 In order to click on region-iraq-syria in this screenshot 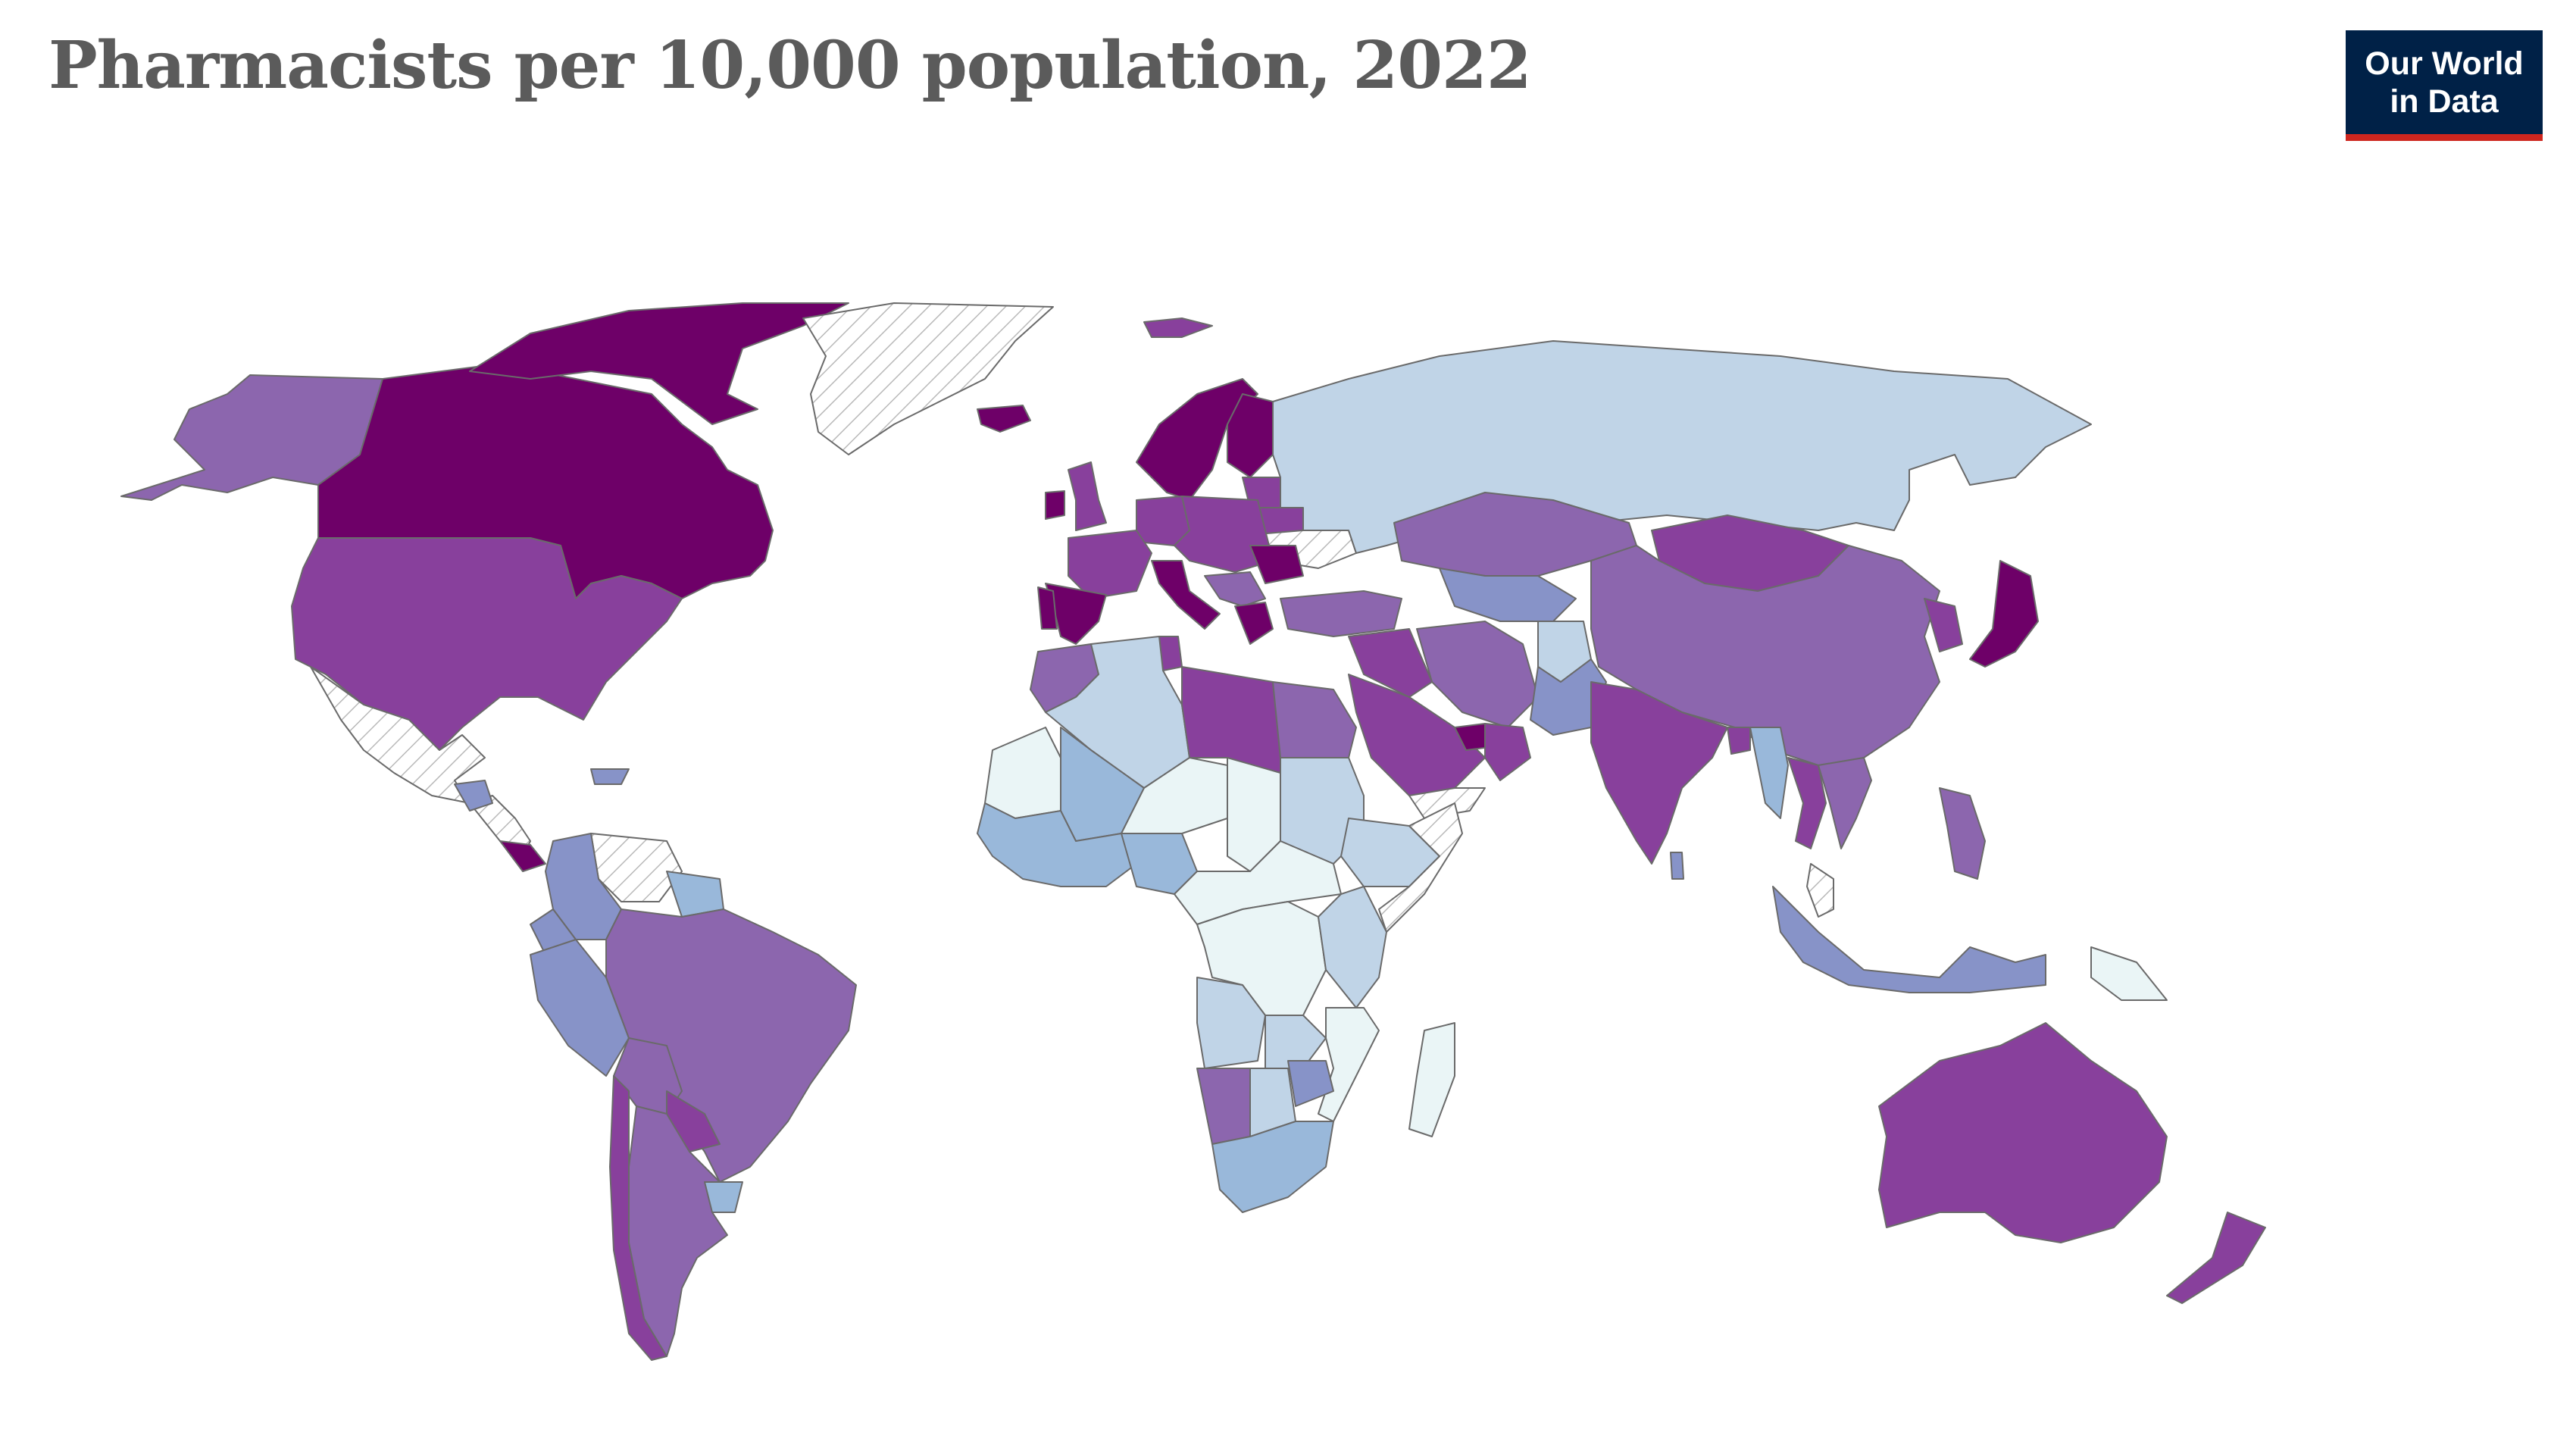, I will do `click(1390, 663)`.